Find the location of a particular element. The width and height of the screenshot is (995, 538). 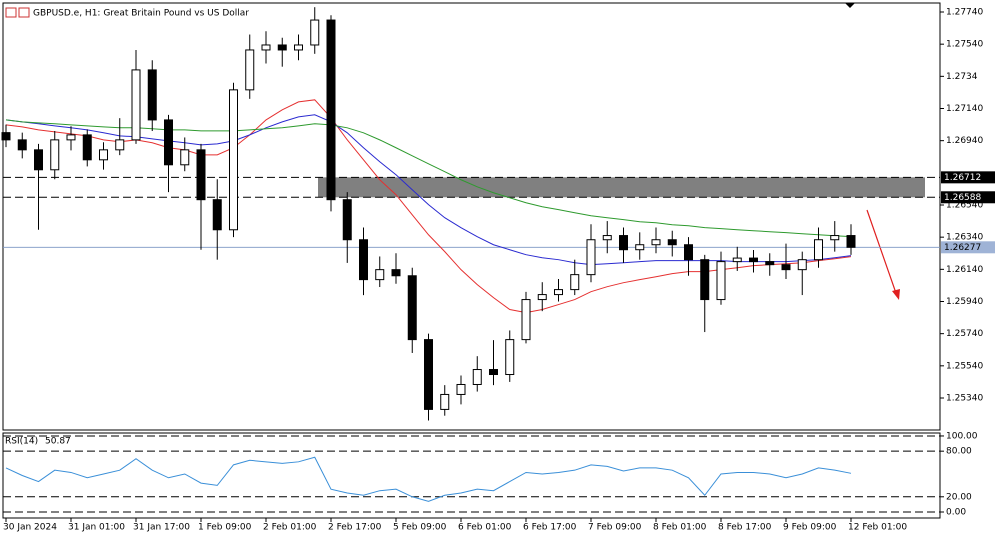

y-tick-label: 1.26540 is located at coordinates (964, 206).